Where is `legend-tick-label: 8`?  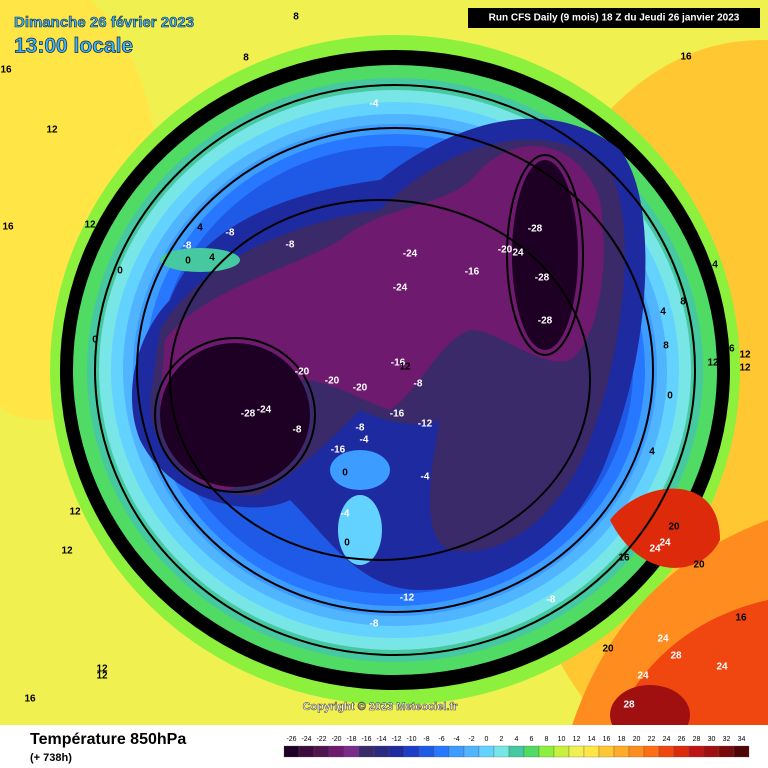
legend-tick-label: 8 is located at coordinates (547, 739).